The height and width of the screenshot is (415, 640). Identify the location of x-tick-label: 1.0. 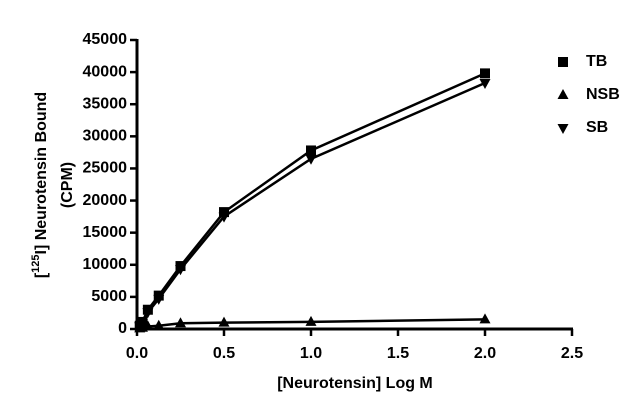
(311, 353).